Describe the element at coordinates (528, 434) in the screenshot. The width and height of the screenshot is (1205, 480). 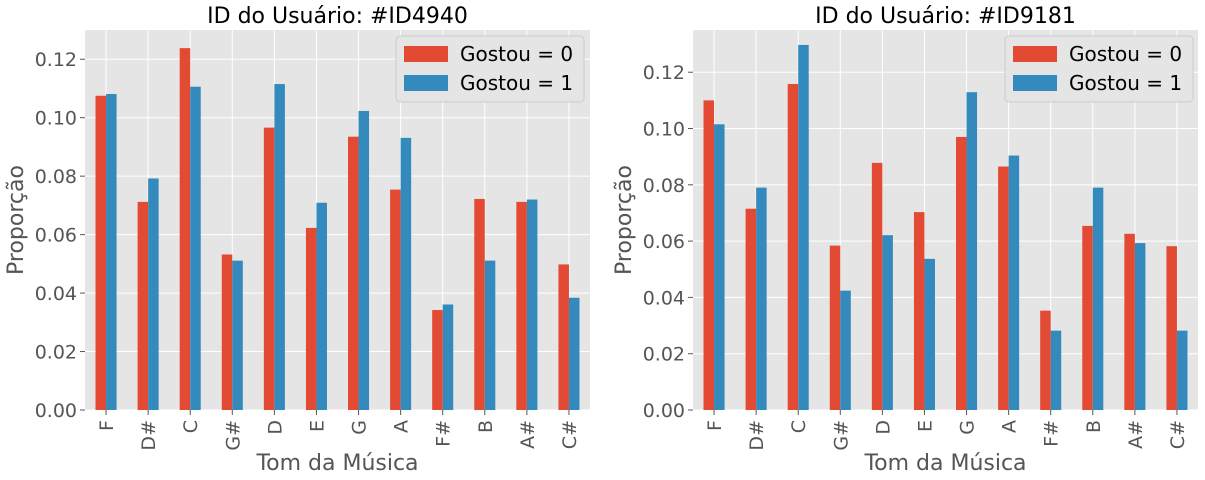
I see `x-tick-label: A#` at that location.